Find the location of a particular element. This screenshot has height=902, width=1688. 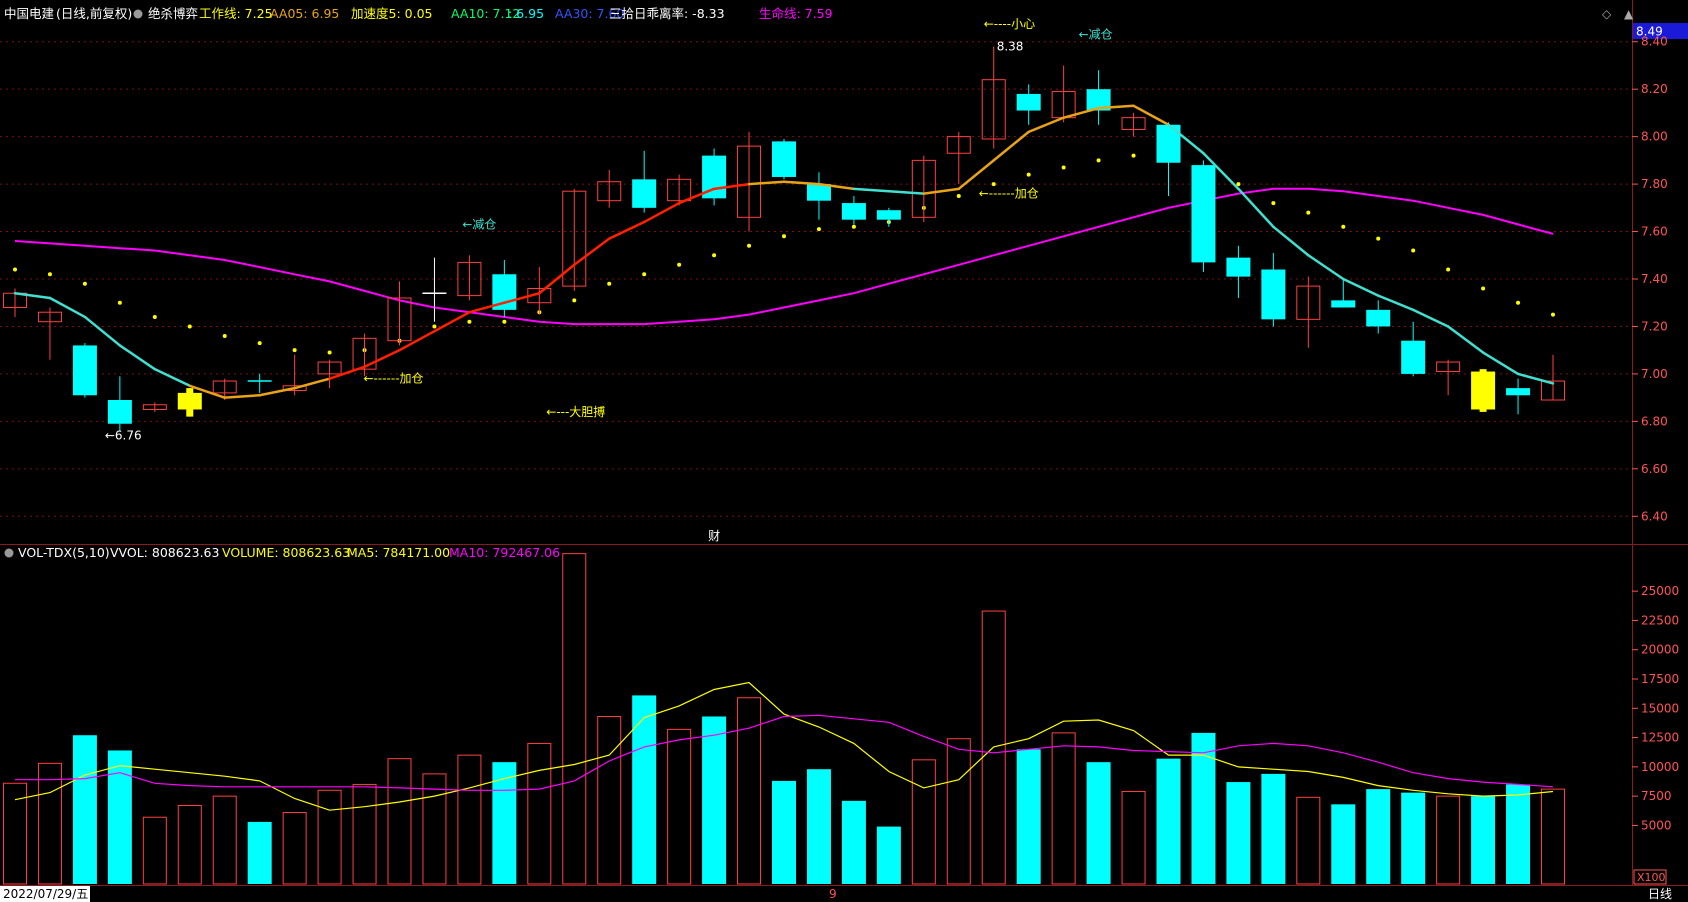

period-tab: 日线 is located at coordinates (1660, 894).